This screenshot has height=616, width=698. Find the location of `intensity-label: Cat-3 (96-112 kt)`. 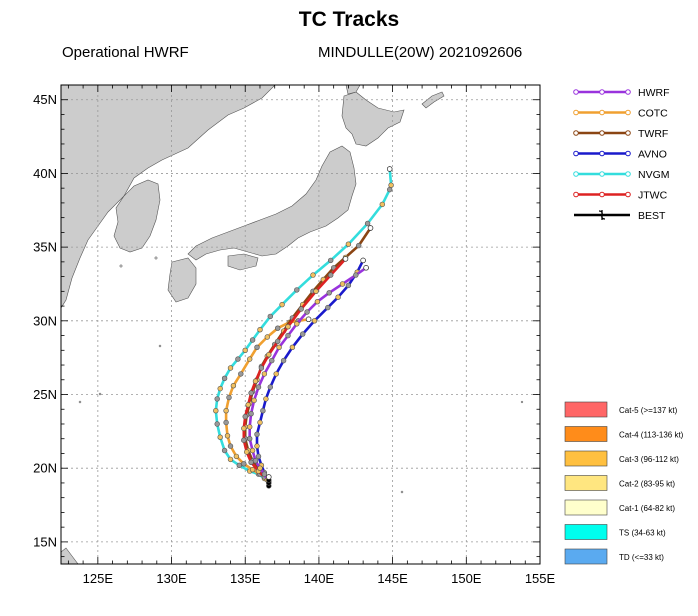

intensity-label: Cat-3 (96-112 kt) is located at coordinates (649, 459).